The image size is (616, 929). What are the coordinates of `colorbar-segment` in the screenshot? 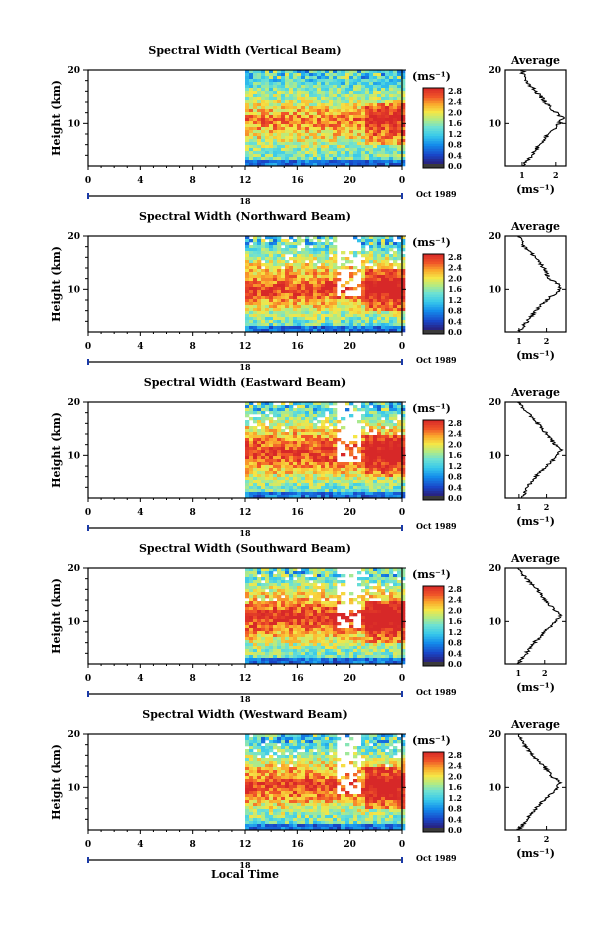 It's located at (433, 122).